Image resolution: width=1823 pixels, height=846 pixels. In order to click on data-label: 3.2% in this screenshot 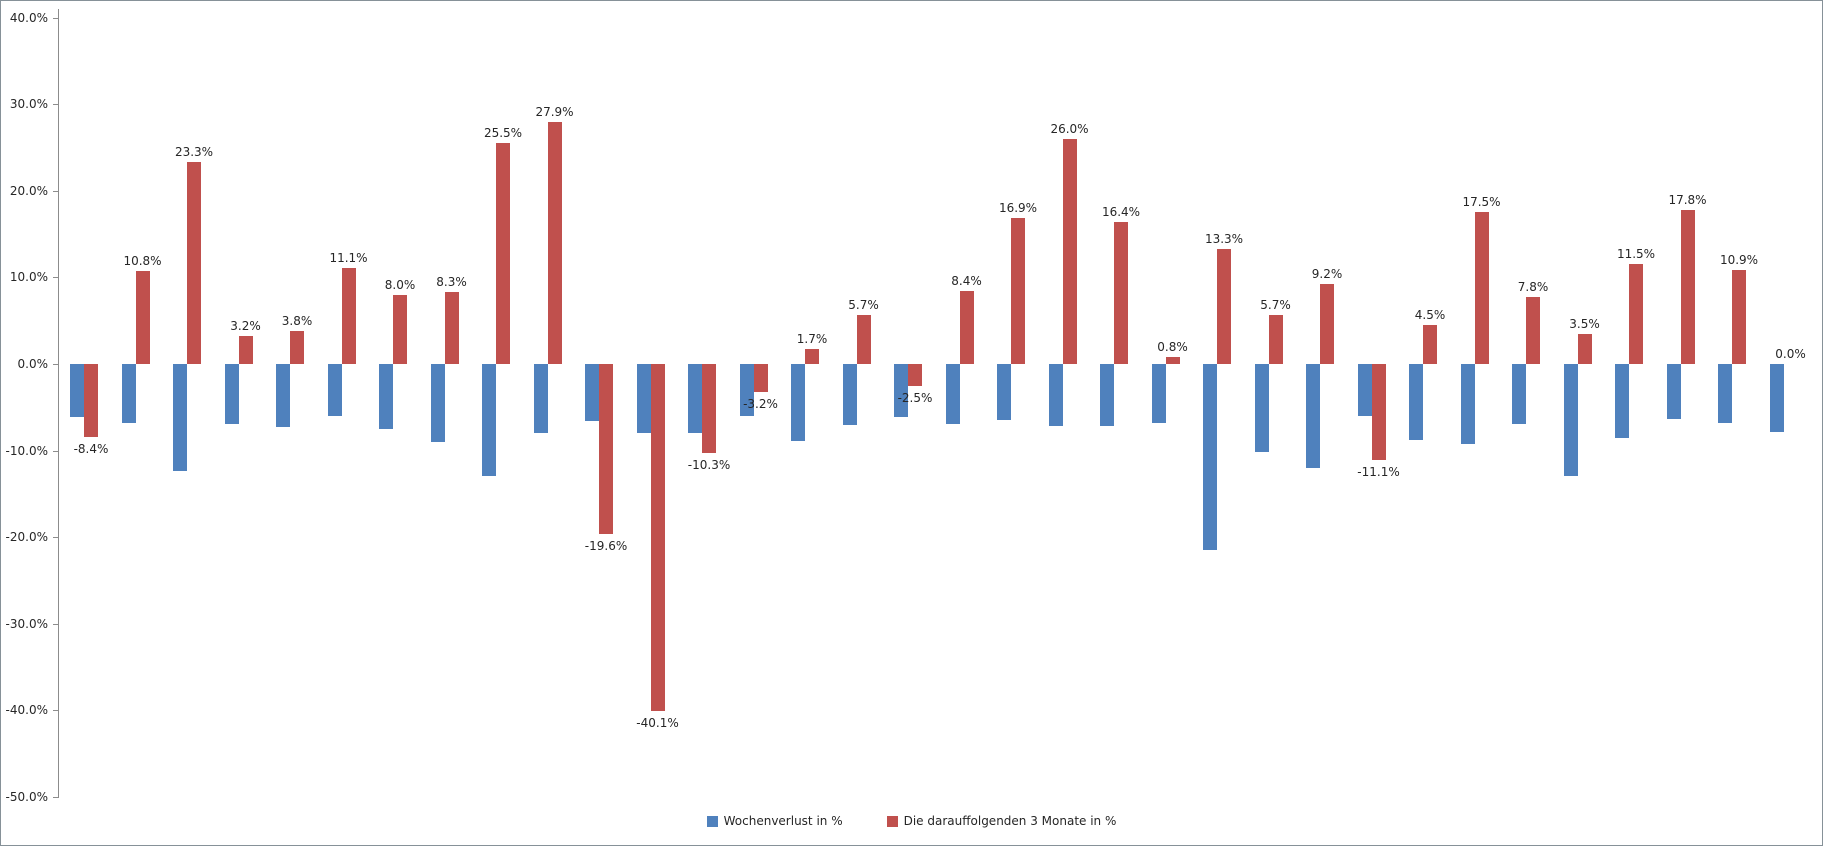, I will do `click(245, 326)`.